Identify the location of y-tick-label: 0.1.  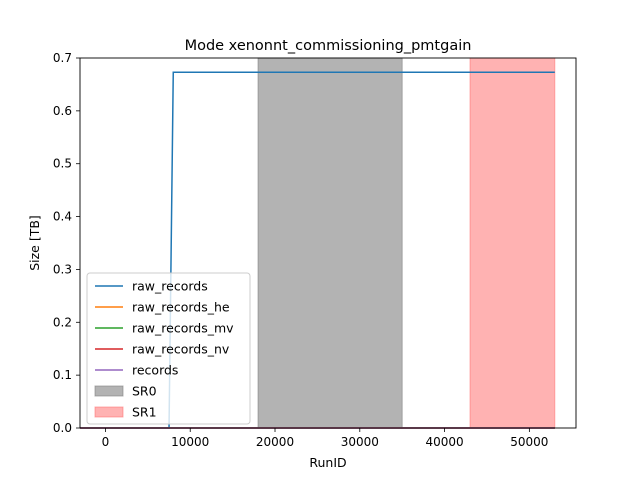
(62, 375).